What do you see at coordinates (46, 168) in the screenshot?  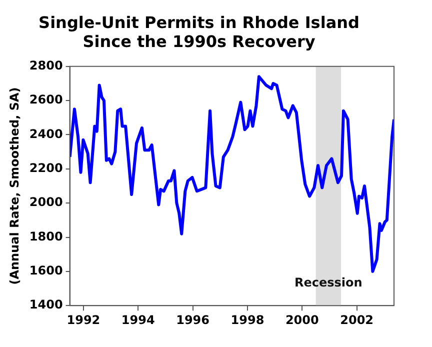 I see `y-tick-label: 2200` at bounding box center [46, 168].